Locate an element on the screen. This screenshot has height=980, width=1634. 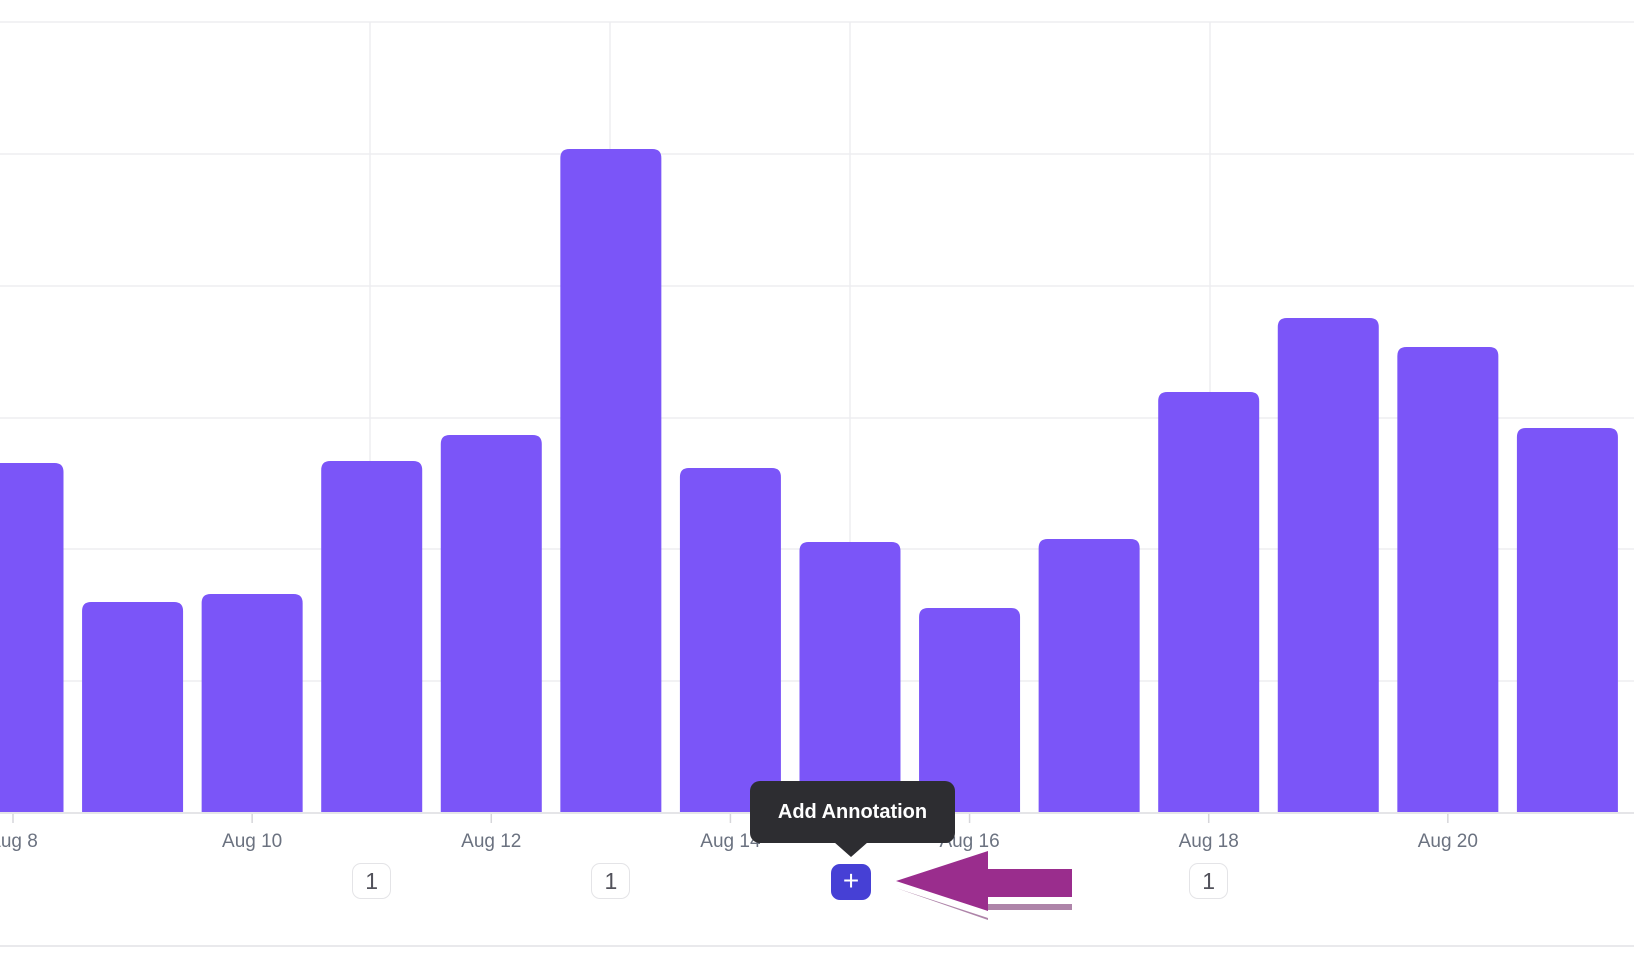
x-axis-label: Aug 8 is located at coordinates (19, 841).